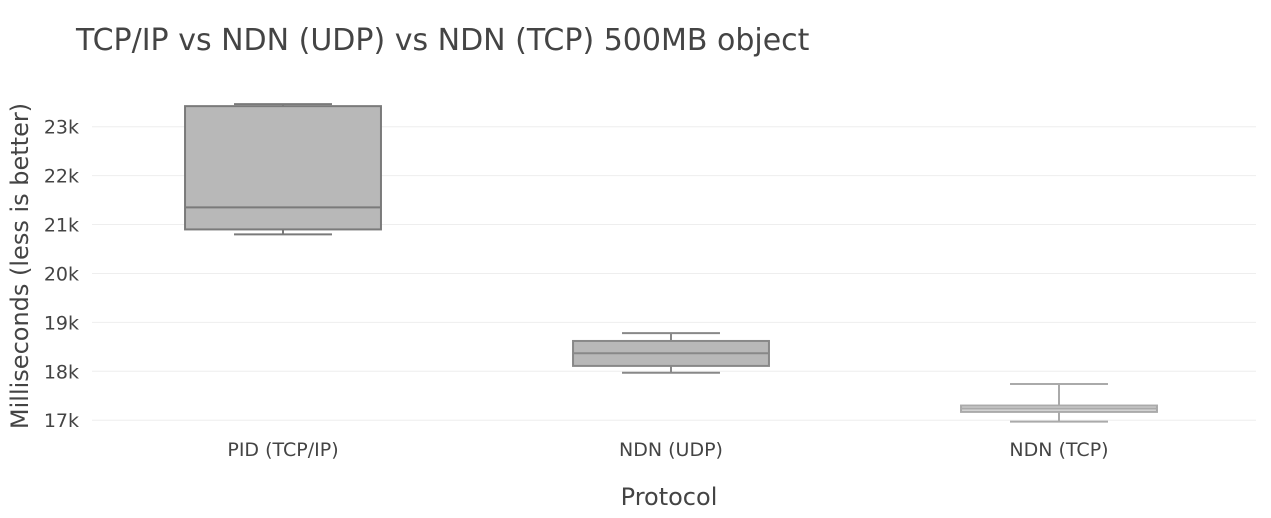 This screenshot has height=518, width=1271. What do you see at coordinates (671, 450) in the screenshot?
I see `x-tick-label: NDN (UDP)` at bounding box center [671, 450].